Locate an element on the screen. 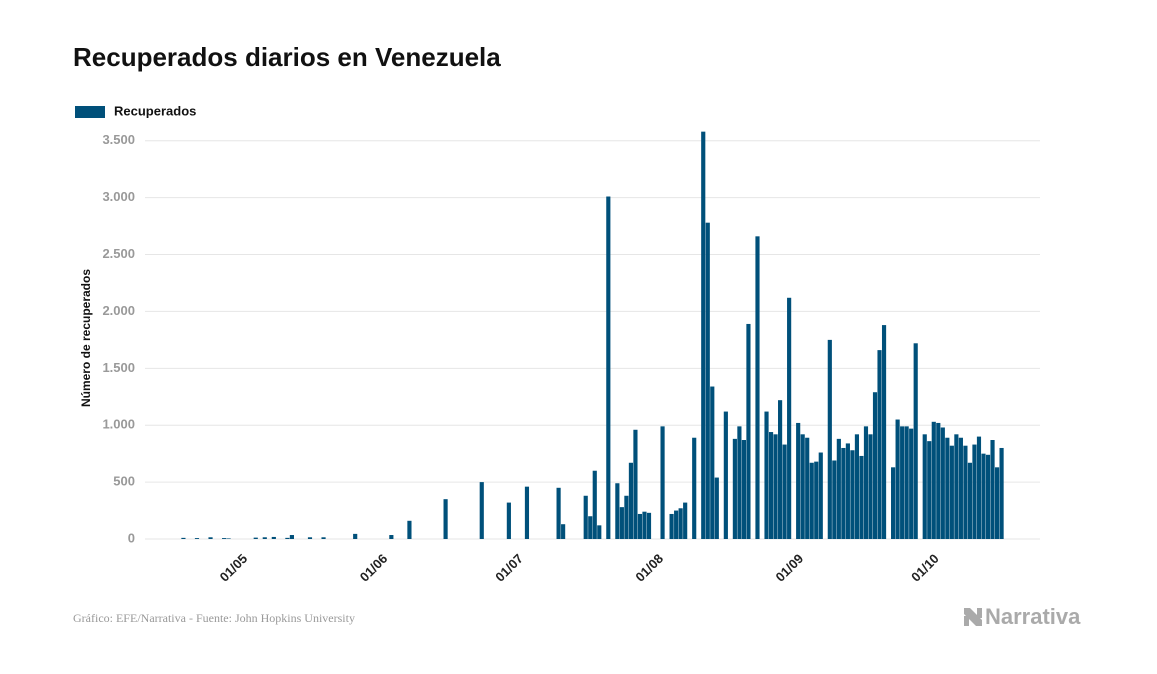  y-tick-label: 1.500 is located at coordinates (118, 367).